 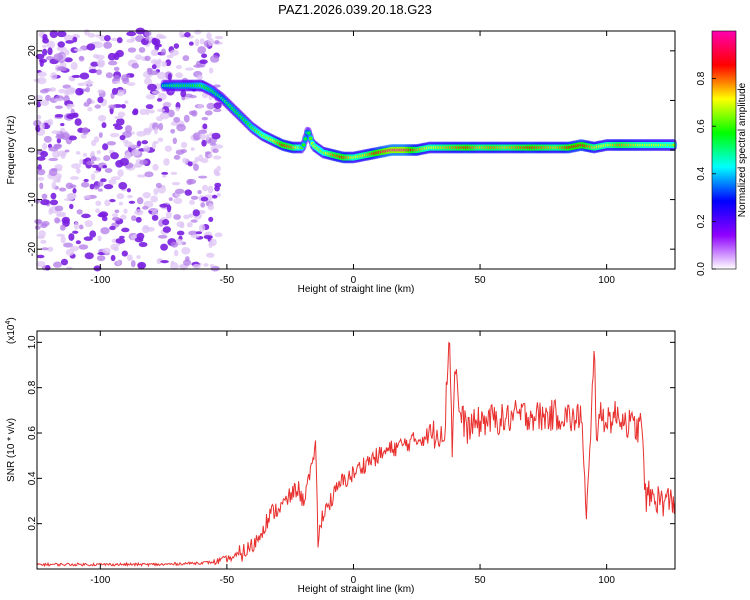 I want to click on x-tick-label: 0, so click(x=354, y=280).